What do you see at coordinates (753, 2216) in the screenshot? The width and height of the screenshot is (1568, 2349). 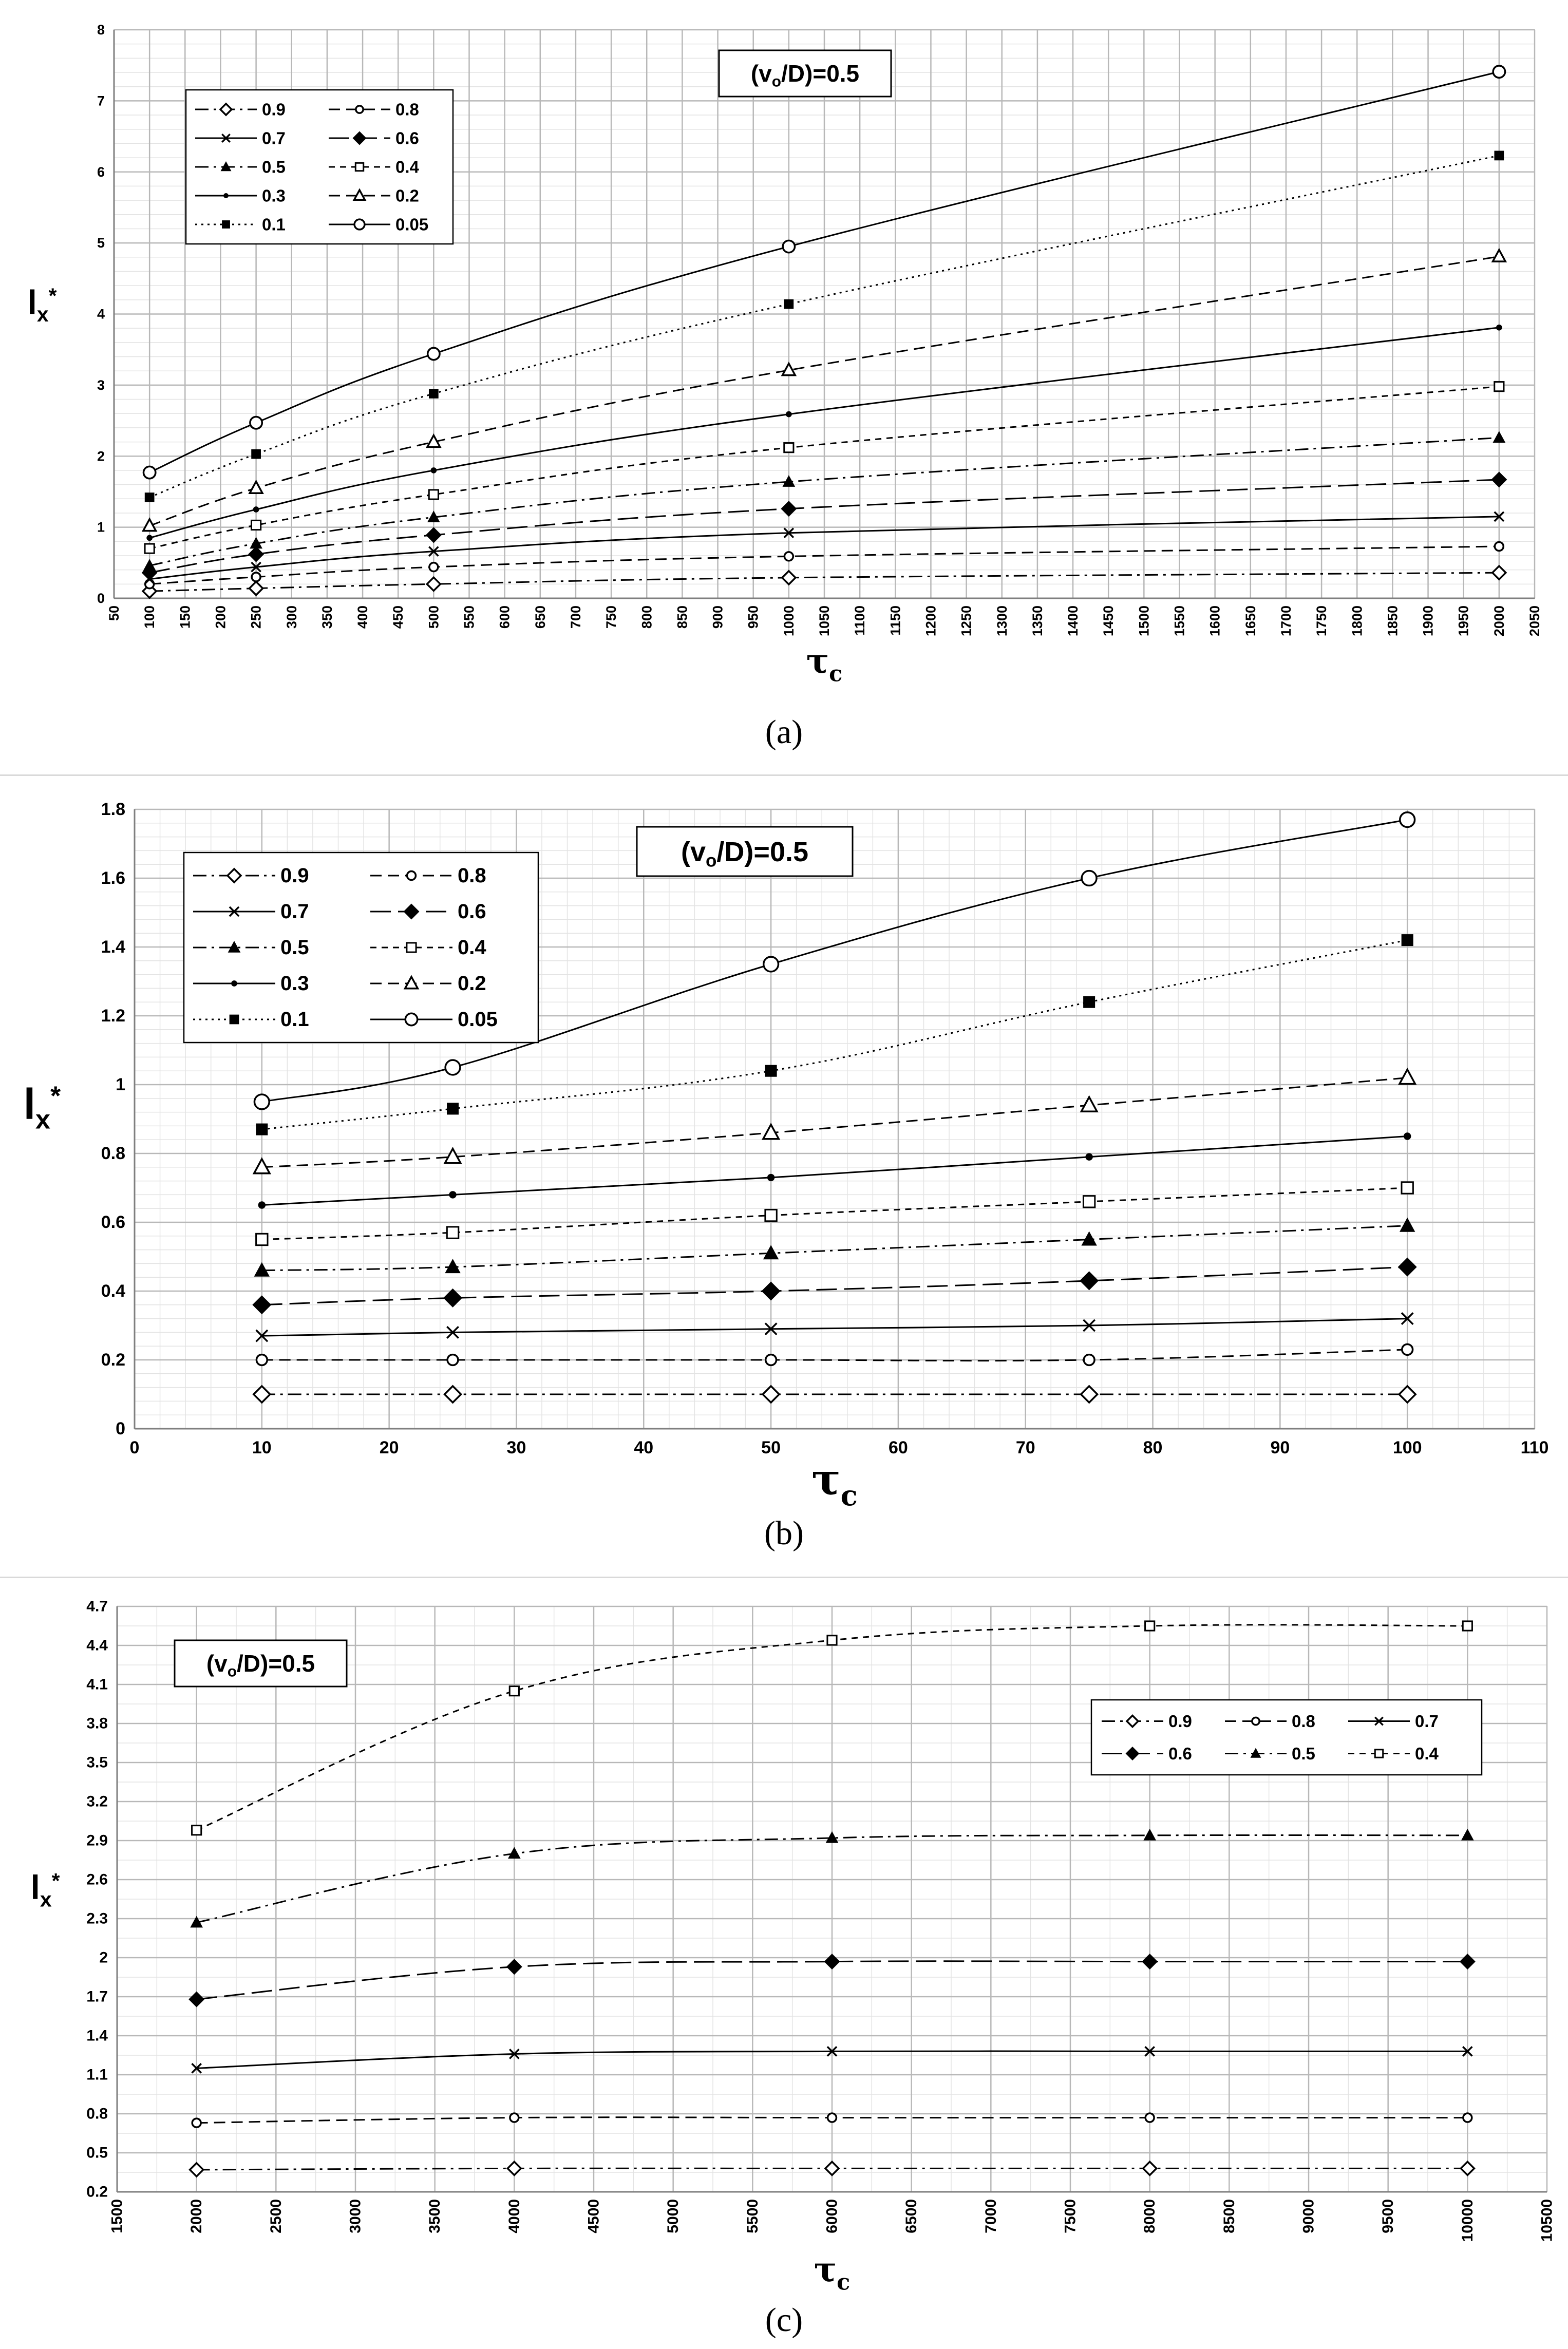 I see `x-tick-label: 5500` at bounding box center [753, 2216].